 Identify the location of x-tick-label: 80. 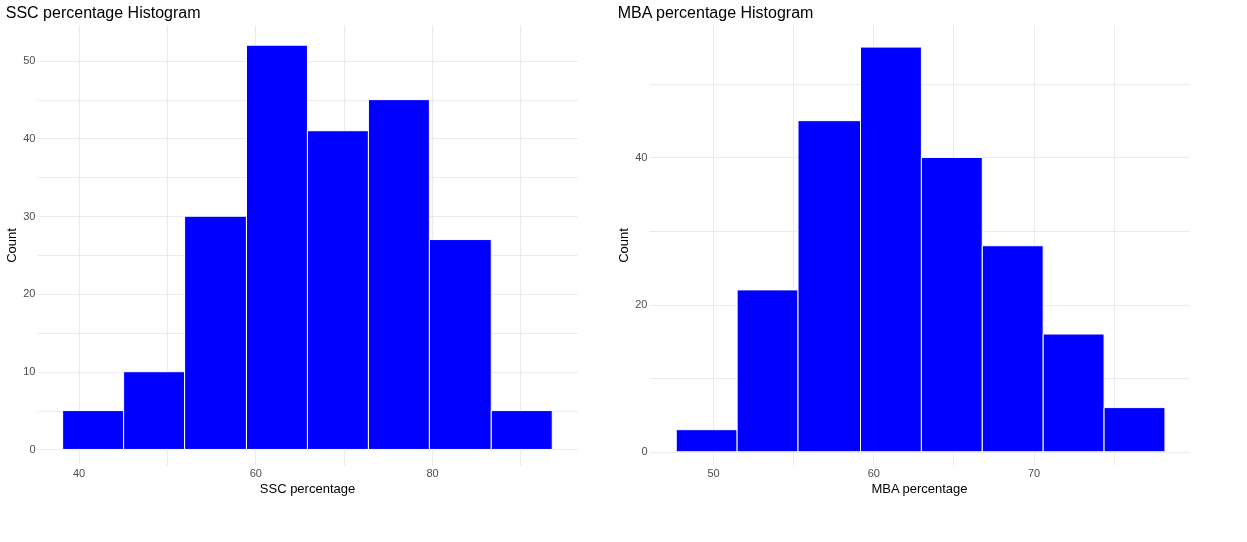
(432, 472).